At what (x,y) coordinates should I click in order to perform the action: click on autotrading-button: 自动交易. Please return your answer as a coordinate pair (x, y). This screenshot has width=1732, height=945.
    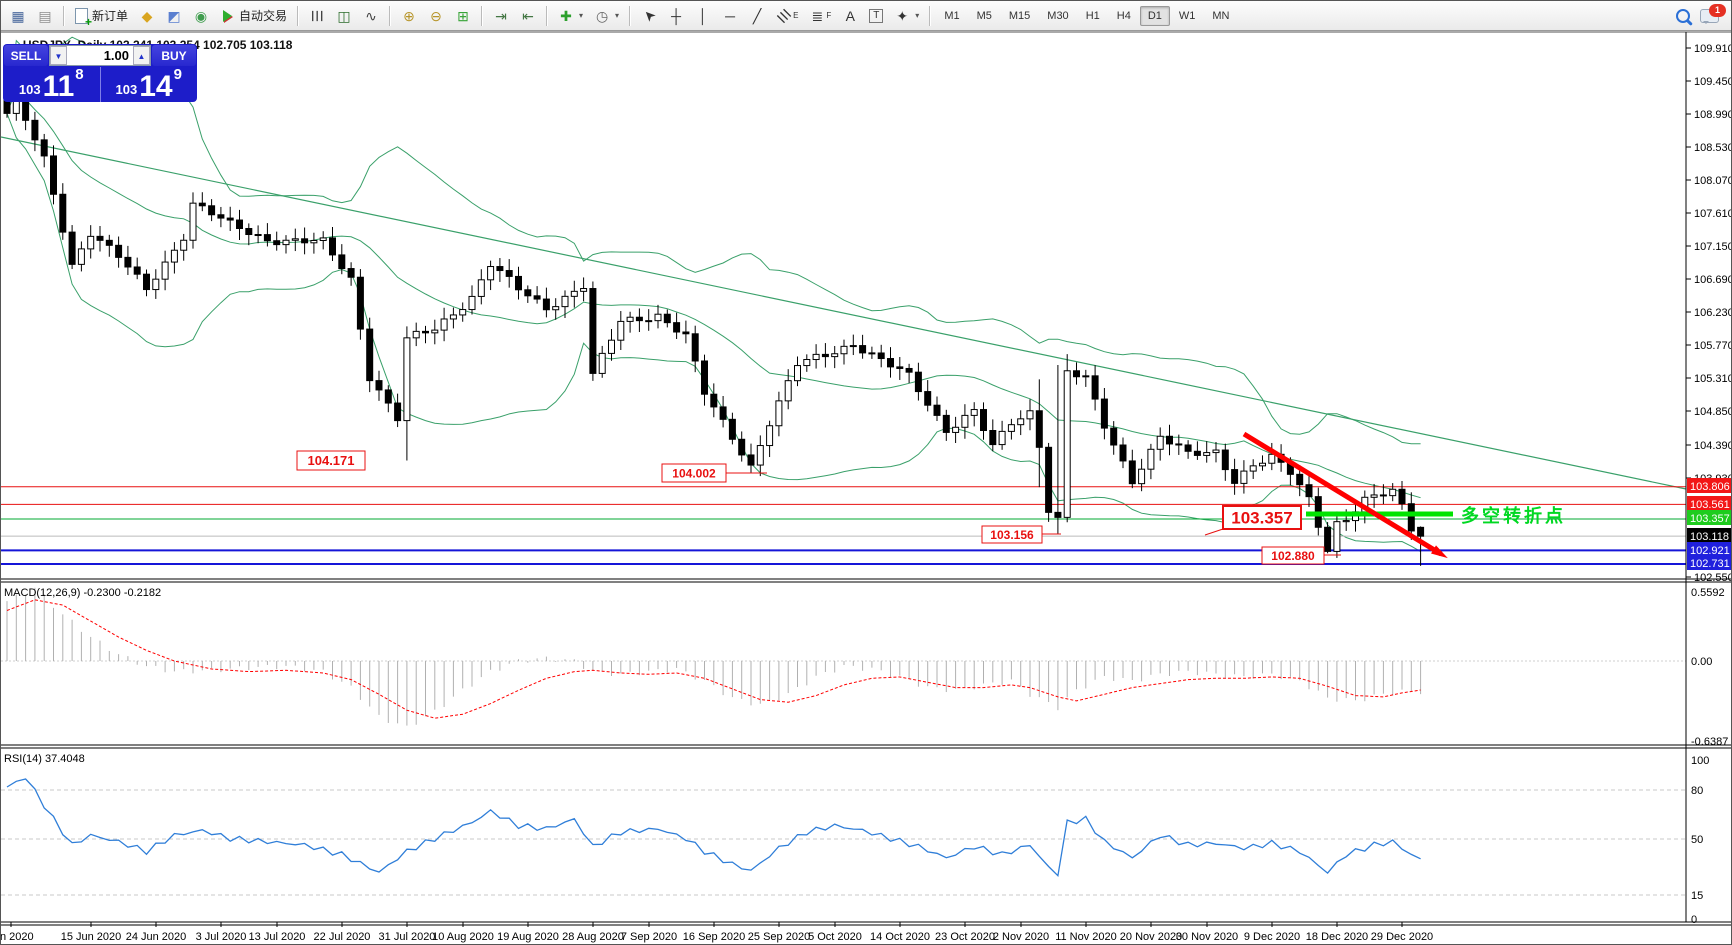
    Looking at the image, I should click on (253, 15).